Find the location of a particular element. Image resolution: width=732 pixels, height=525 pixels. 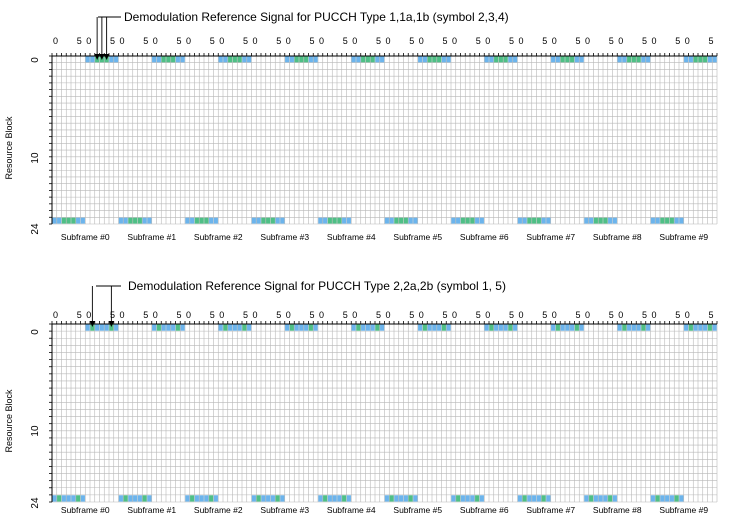

subframe-label: Subframe #6 is located at coordinates (484, 237).